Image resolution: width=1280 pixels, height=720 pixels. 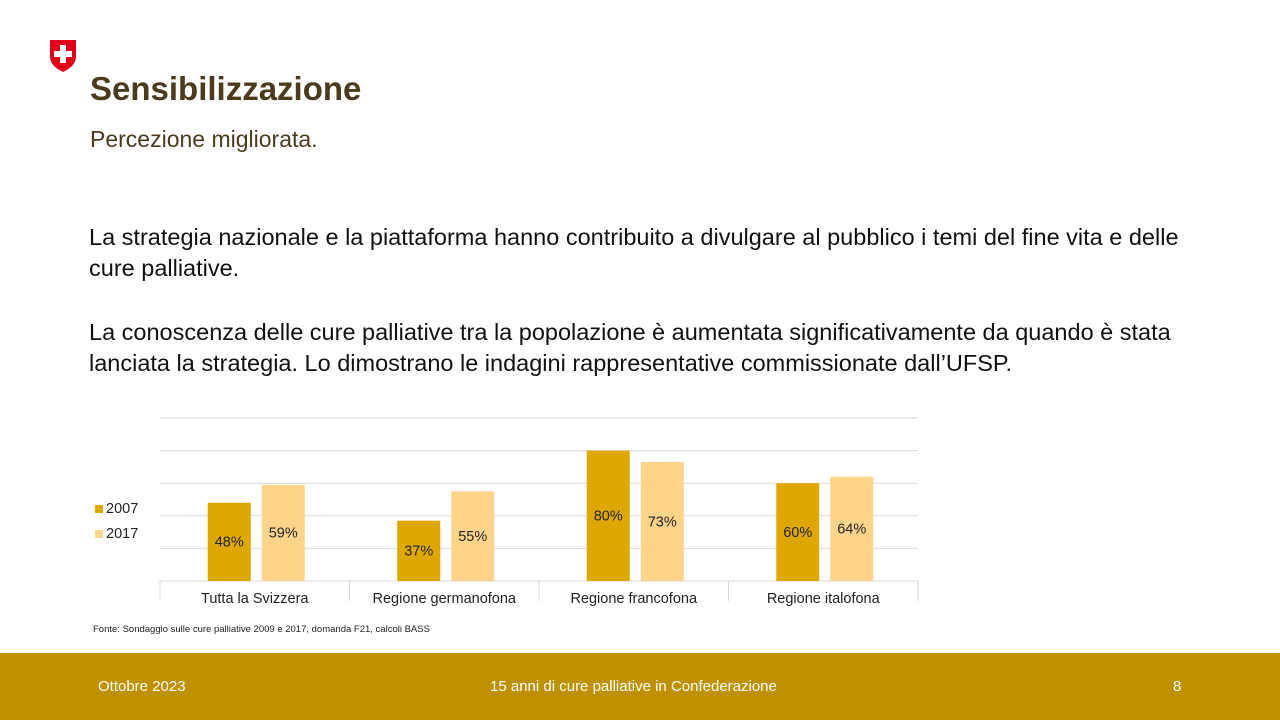 I want to click on subtitle: Percezione migliorata., so click(x=204, y=139).